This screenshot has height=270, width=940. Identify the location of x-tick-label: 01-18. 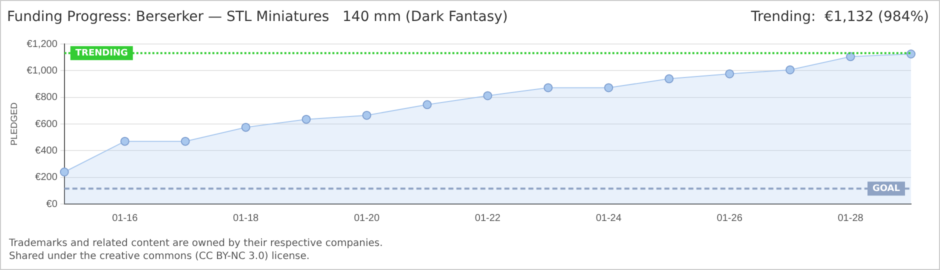
(246, 218).